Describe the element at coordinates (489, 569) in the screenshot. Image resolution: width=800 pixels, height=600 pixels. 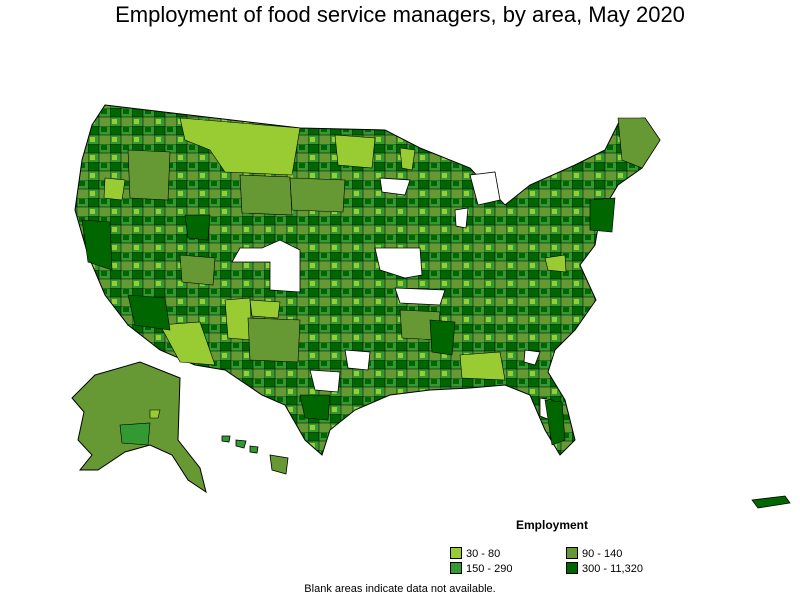
I see `legend-label: 150 - 290` at that location.